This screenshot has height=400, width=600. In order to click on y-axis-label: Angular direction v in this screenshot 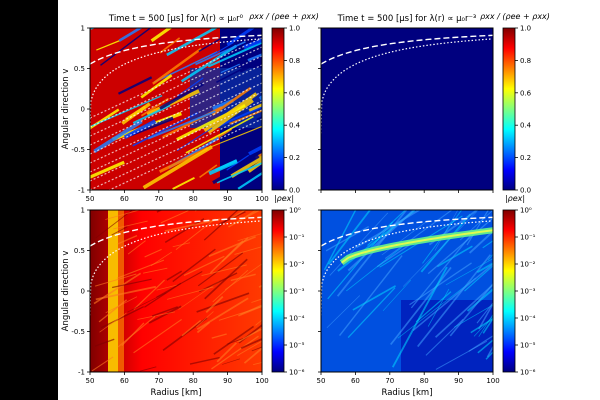, I will do `click(66, 109)`.